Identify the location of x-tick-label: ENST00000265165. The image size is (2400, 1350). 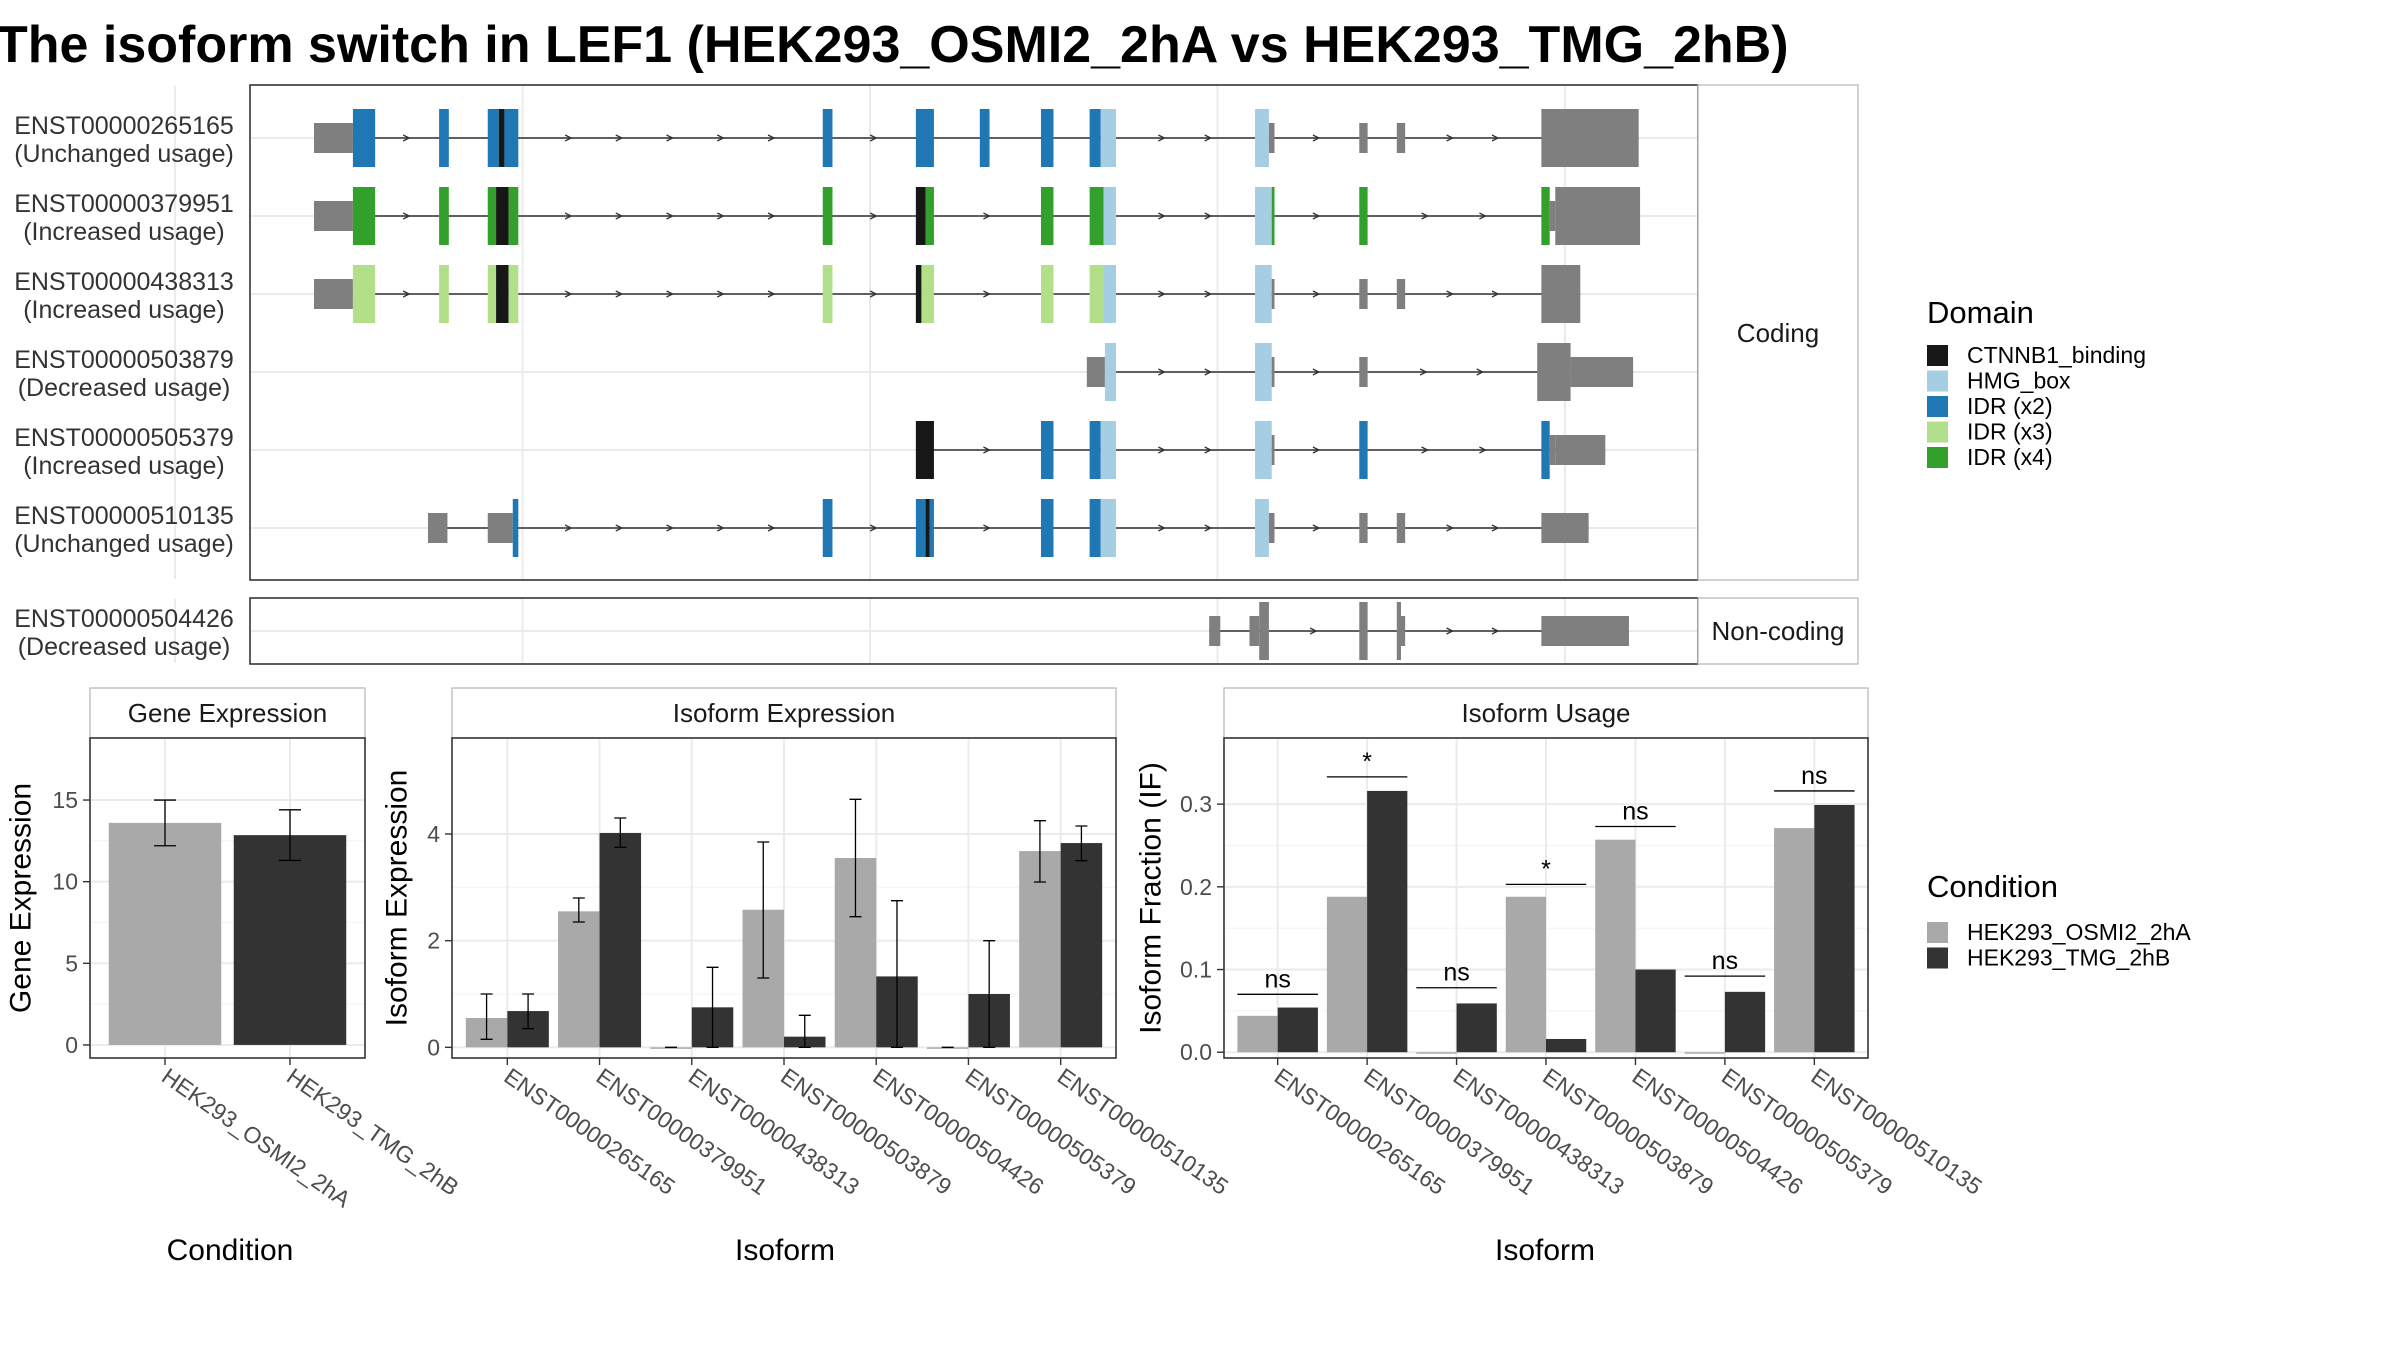
(589, 1131).